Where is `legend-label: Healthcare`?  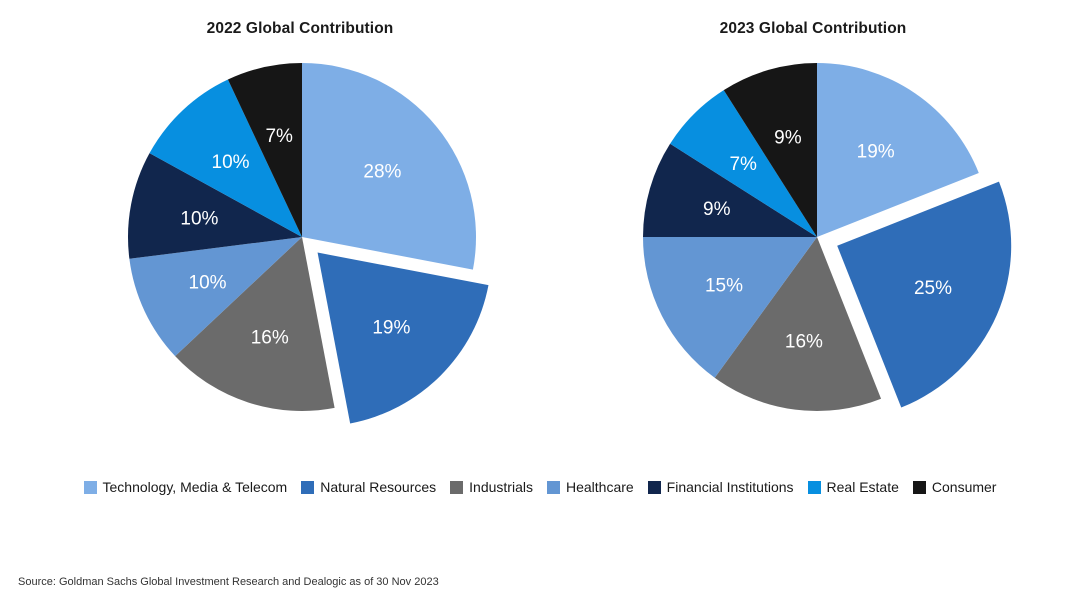 legend-label: Healthcare is located at coordinates (599, 487).